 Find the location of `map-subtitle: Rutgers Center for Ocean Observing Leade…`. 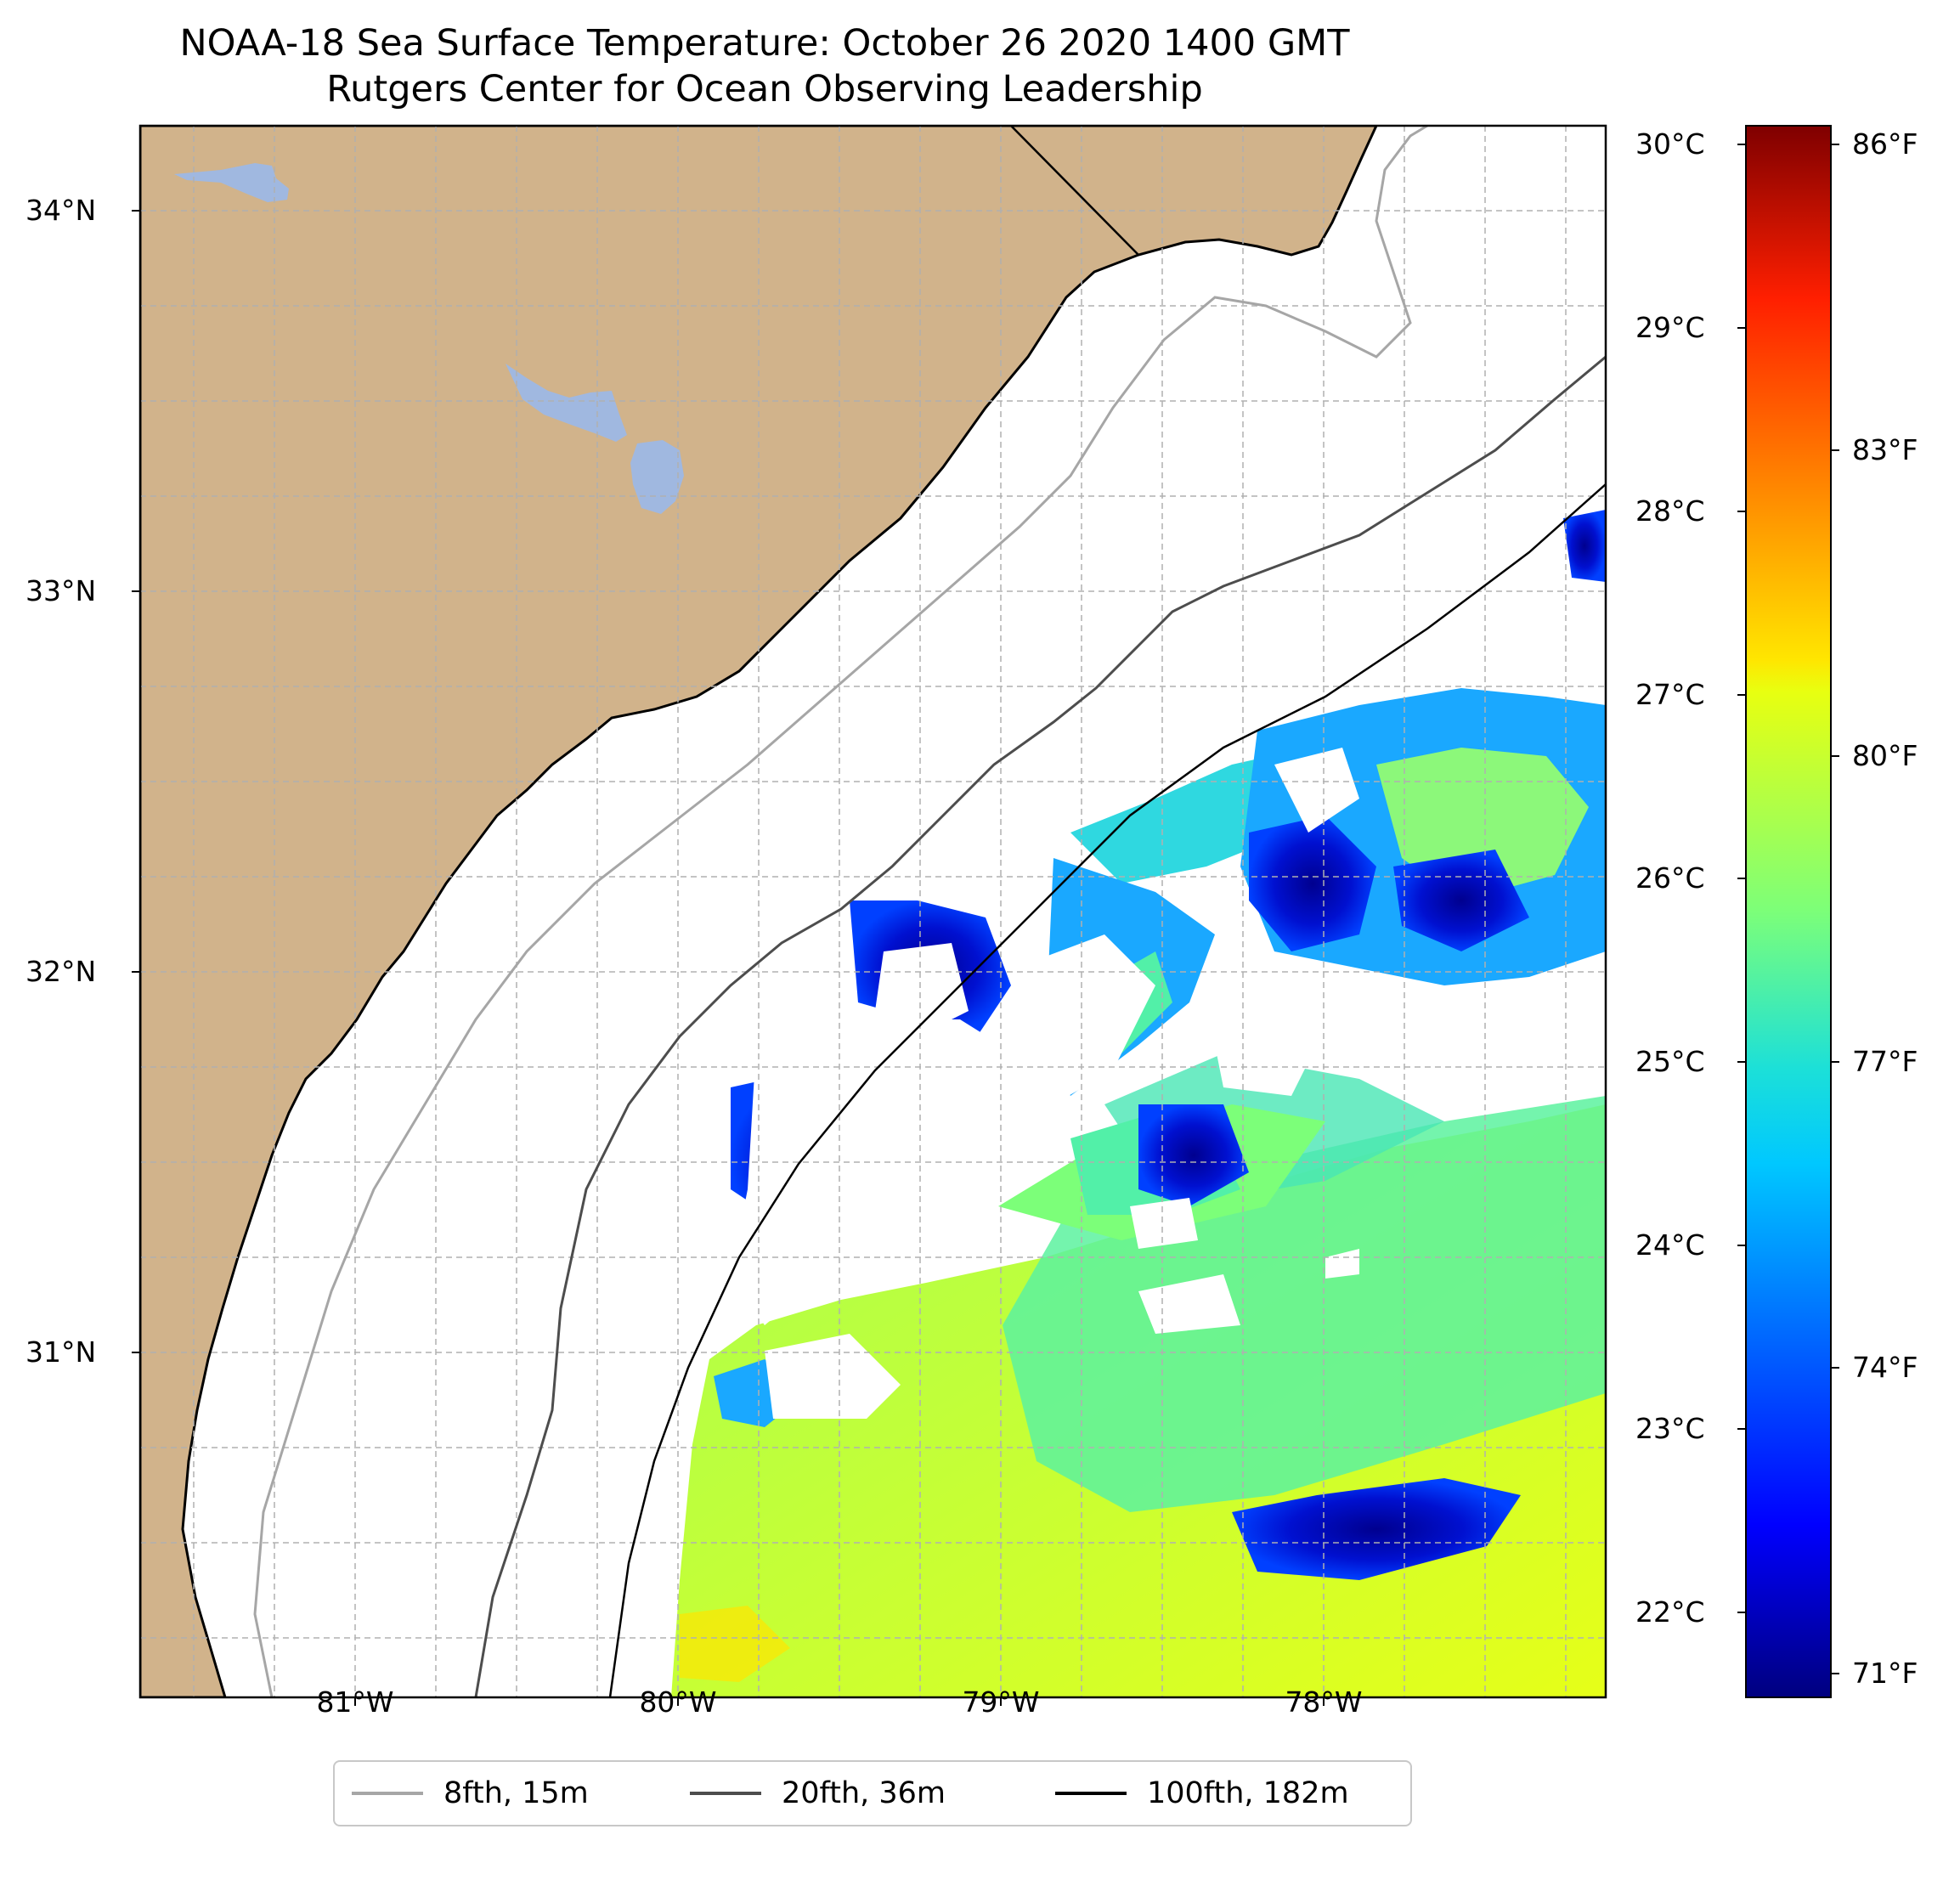

map-subtitle: Rutgers Center for Ocean Observing Leade… is located at coordinates (765, 89).